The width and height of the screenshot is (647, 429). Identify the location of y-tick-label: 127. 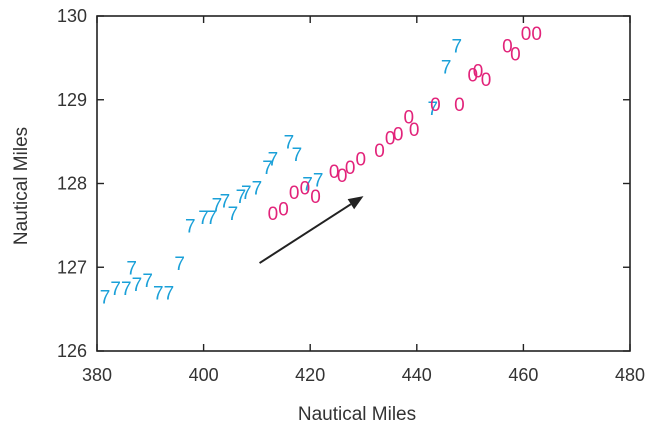
(72, 267).